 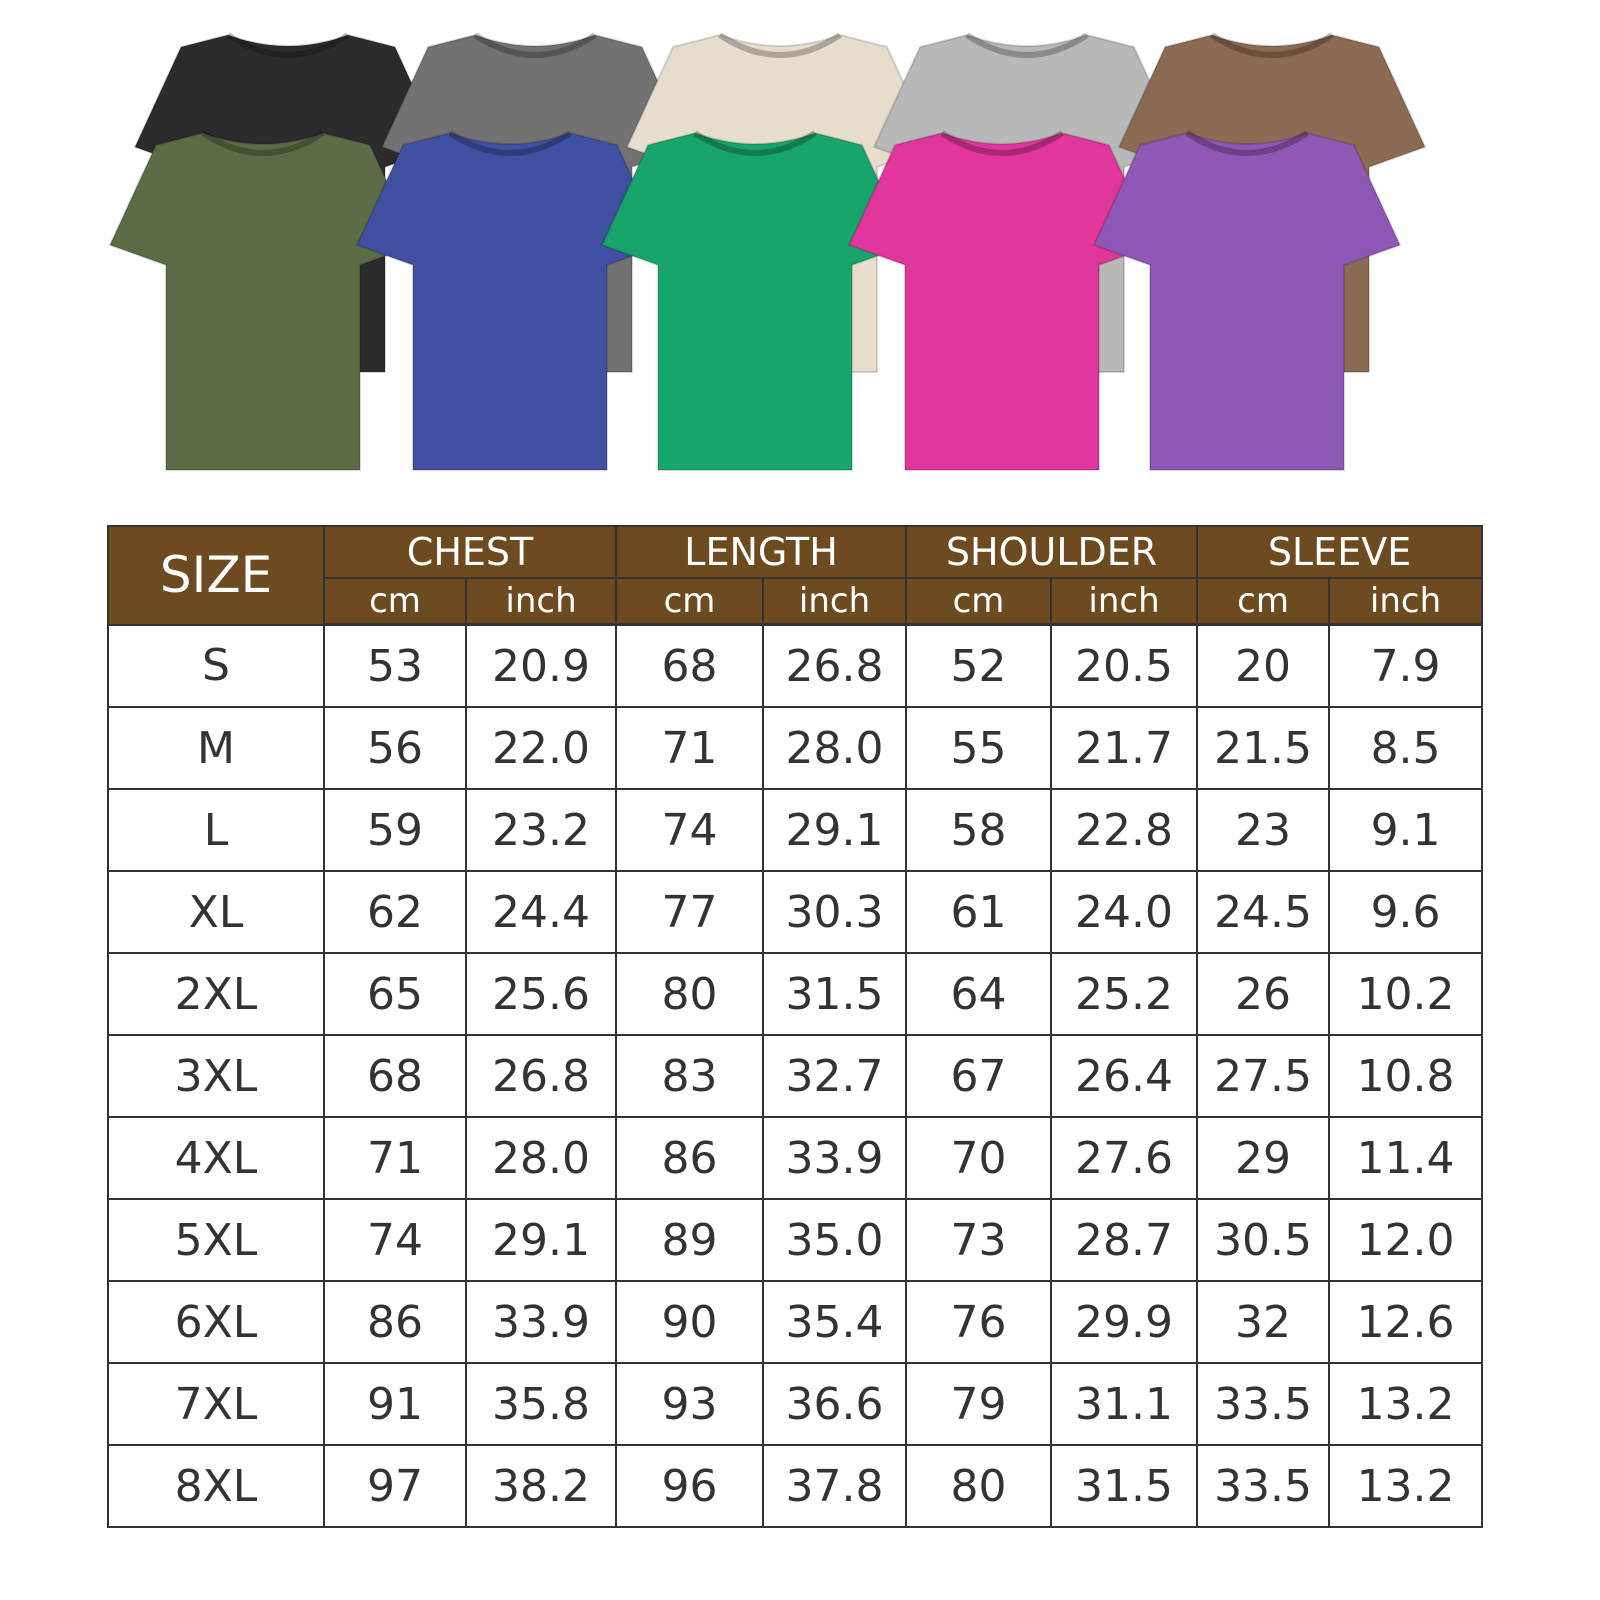 I want to click on measurement-cell: 27.6, so click(x=1124, y=1158).